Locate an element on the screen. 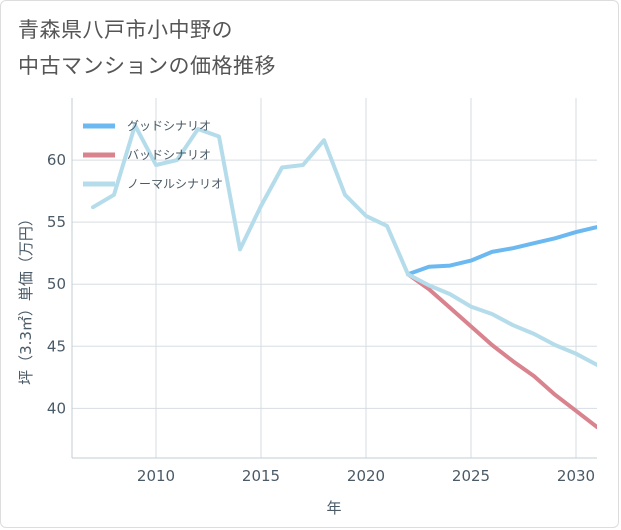  y-tick-label: 50 is located at coordinates (56, 284).